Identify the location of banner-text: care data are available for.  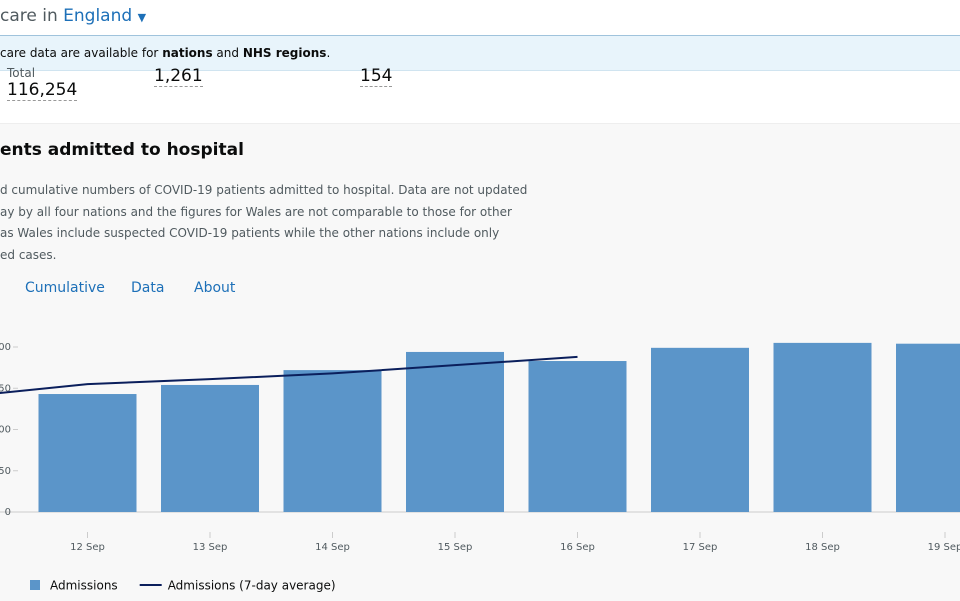
(81, 53).